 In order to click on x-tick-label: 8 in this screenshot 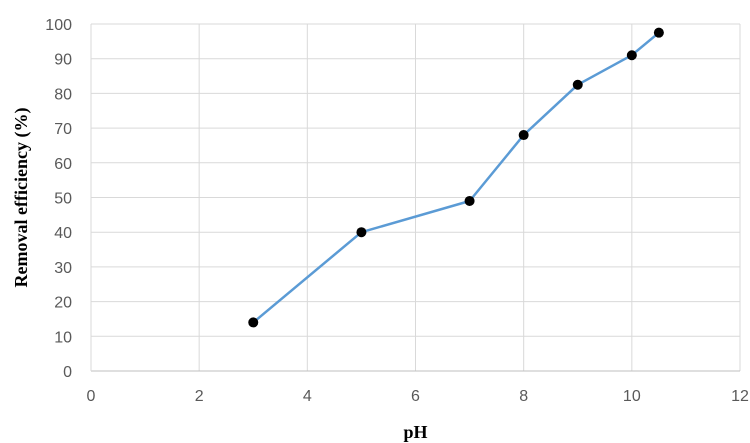, I will do `click(523, 396)`.